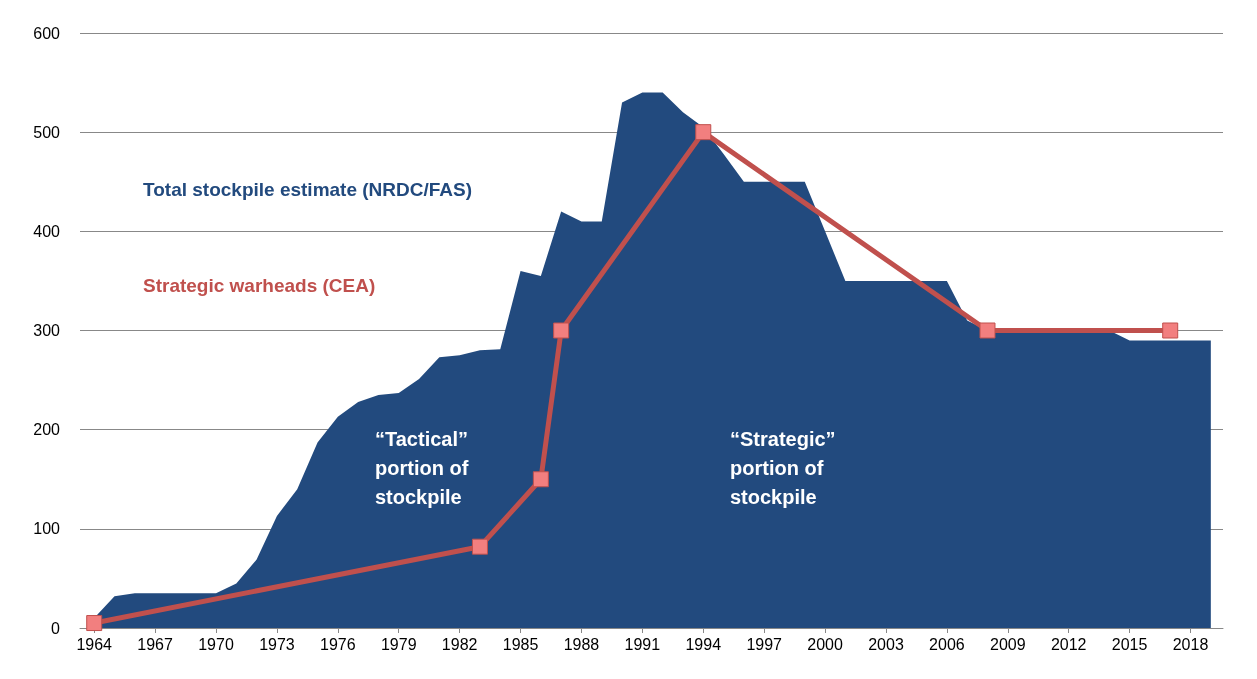 The image size is (1257, 679). What do you see at coordinates (1068, 644) in the screenshot?
I see `x-tick-label: 2012` at bounding box center [1068, 644].